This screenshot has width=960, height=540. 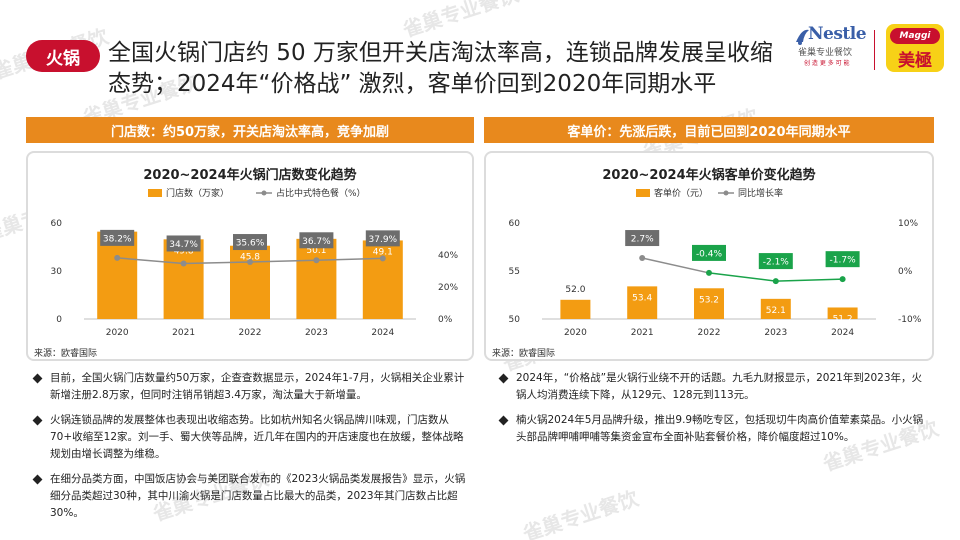 What do you see at coordinates (905, 272) in the screenshot?
I see `y2-tick-label: 0%` at bounding box center [905, 272].